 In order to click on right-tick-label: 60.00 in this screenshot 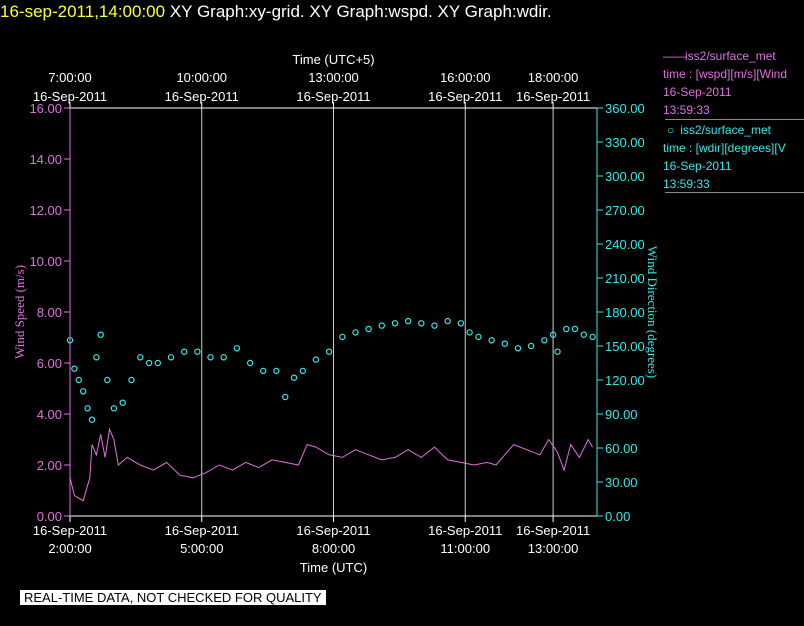, I will do `click(621, 448)`.